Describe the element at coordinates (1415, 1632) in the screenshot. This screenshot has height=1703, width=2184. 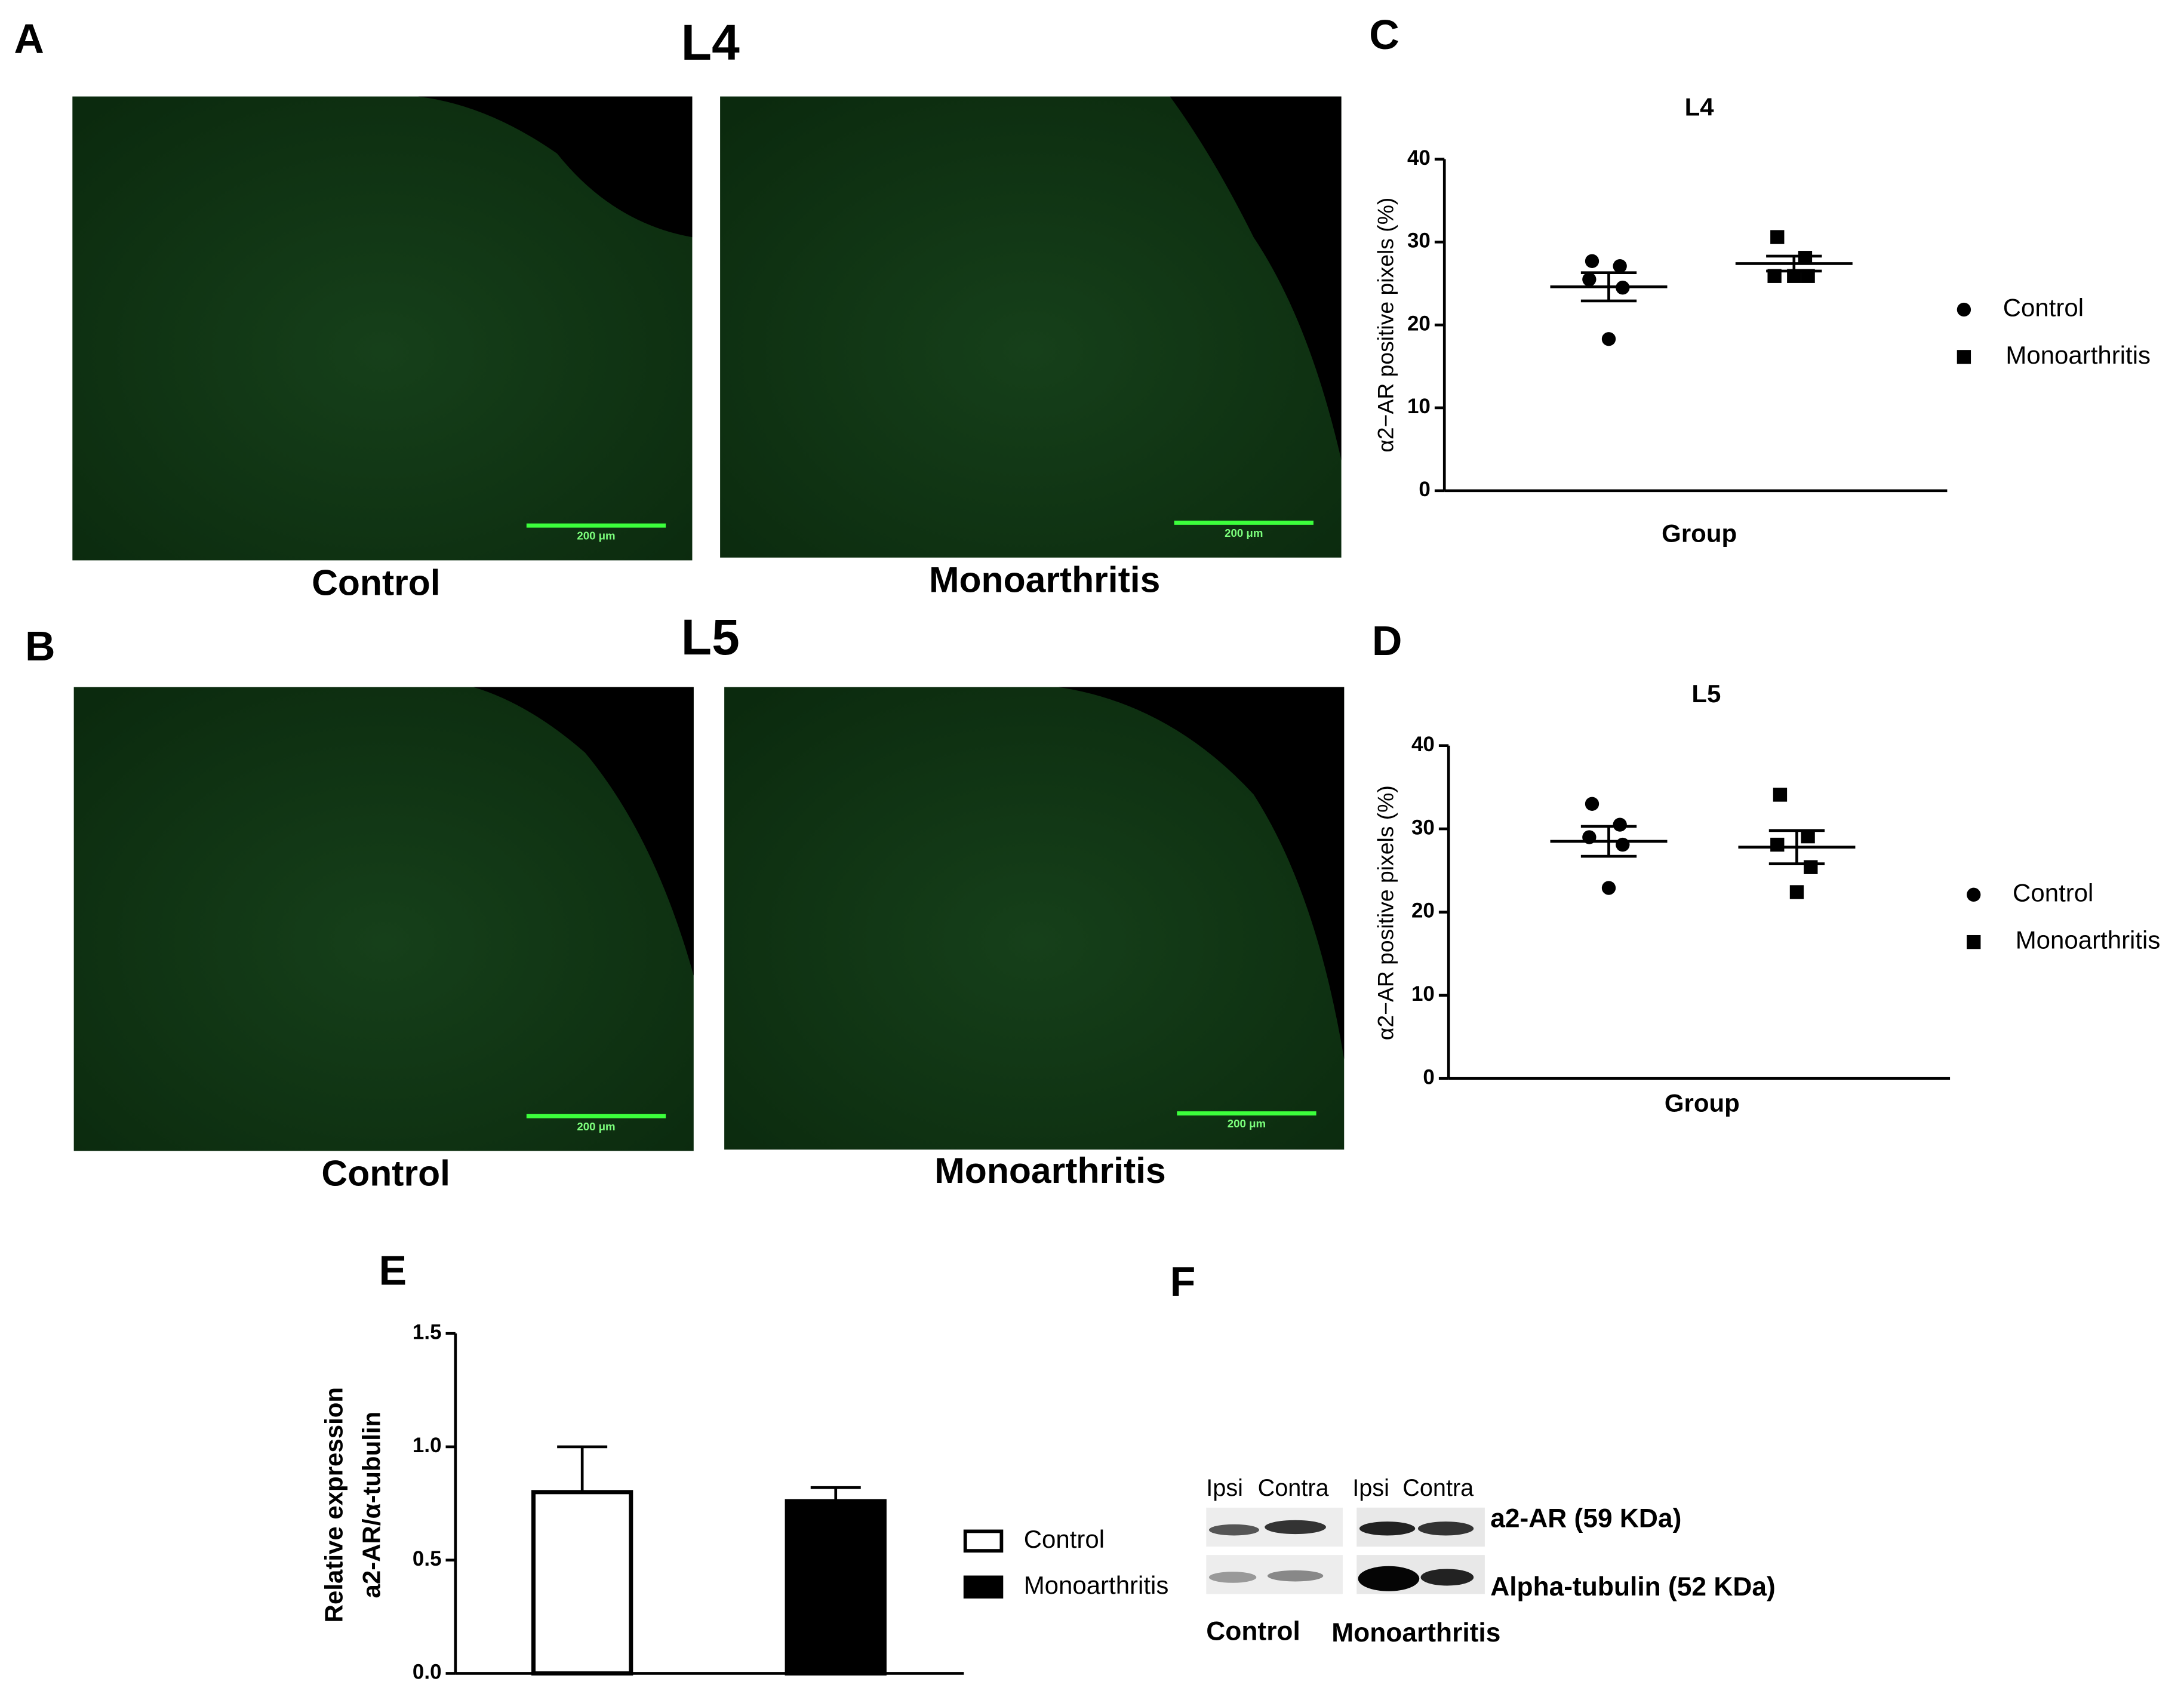
I see `group-label: Monoarthritis` at that location.